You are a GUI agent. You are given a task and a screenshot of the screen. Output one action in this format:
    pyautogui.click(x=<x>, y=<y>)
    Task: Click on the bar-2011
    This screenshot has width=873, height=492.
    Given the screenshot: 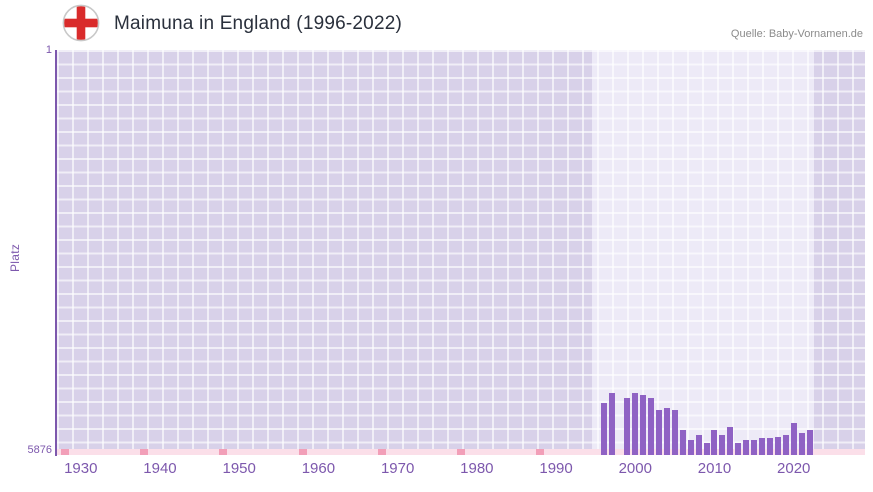 What is the action you would take?
    pyautogui.click(x=722, y=445)
    